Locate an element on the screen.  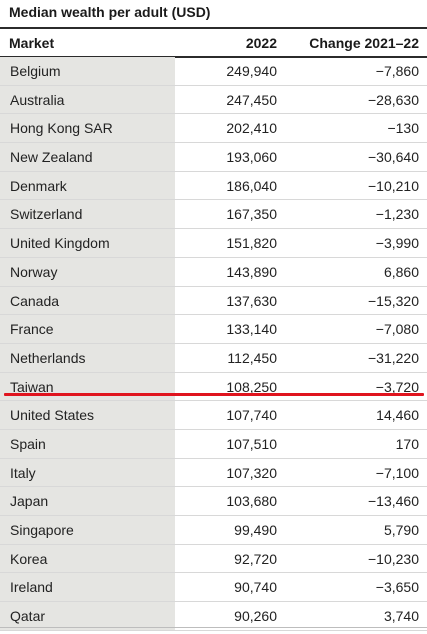
table-row: France 133,140 −7,080 is located at coordinates (213, 329).